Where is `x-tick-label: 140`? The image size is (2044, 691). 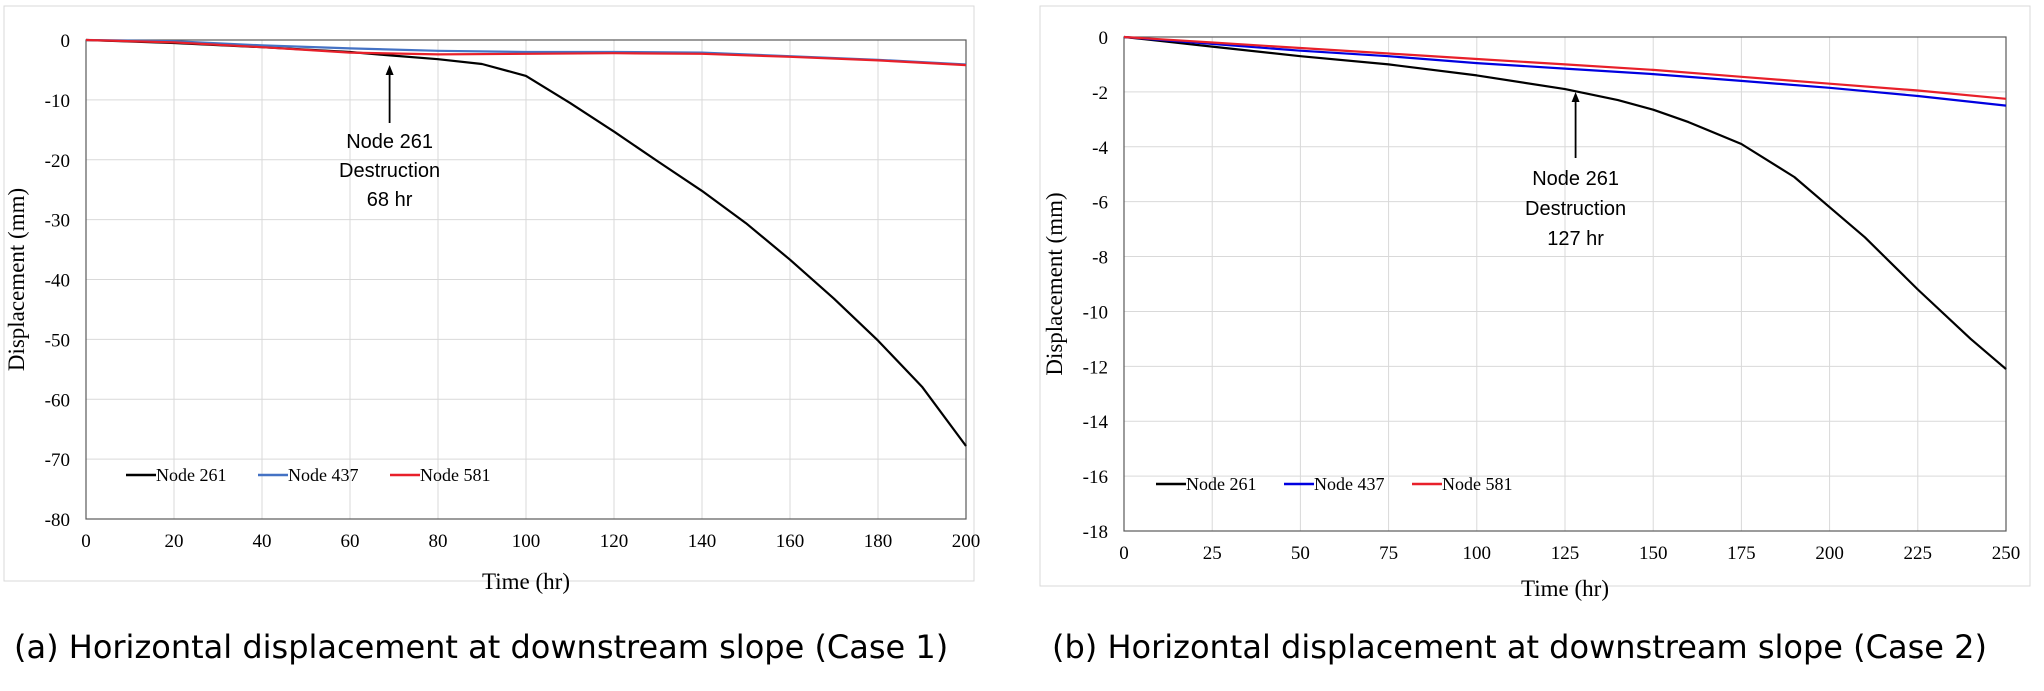 x-tick-label: 140 is located at coordinates (702, 541).